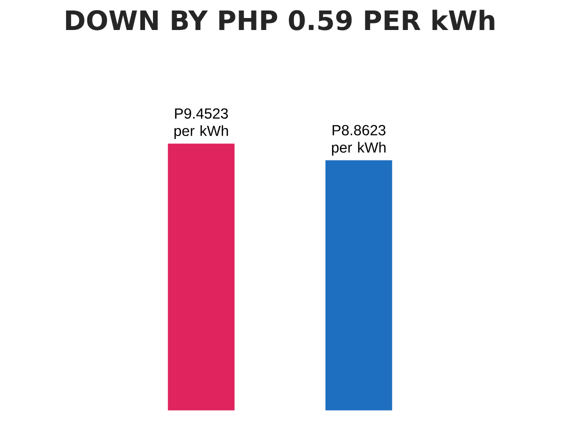  Describe the element at coordinates (359, 140) in the screenshot. I see `data-label: P8.8623 per kWh` at that location.